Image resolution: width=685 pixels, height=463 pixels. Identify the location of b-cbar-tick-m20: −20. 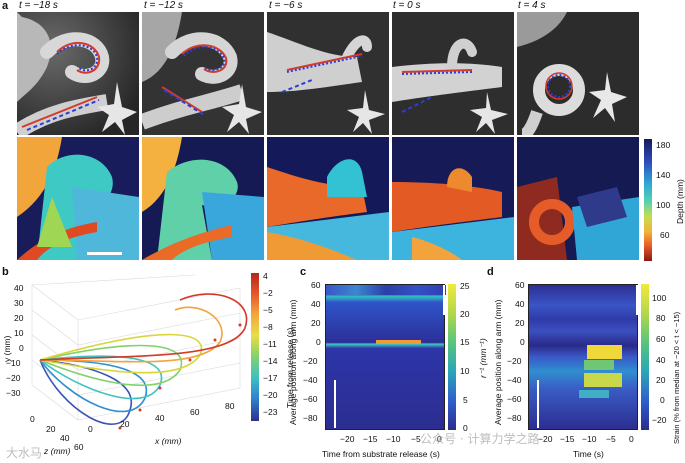
(270, 395).